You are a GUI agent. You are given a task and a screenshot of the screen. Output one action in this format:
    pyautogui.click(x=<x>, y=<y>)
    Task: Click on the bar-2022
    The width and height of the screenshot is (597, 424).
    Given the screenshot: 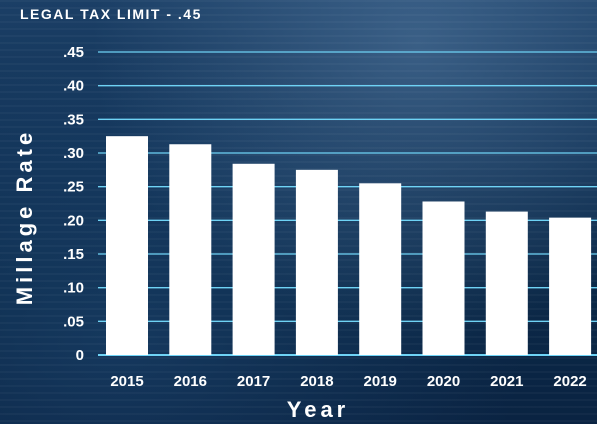 What is the action you would take?
    pyautogui.click(x=570, y=286)
    